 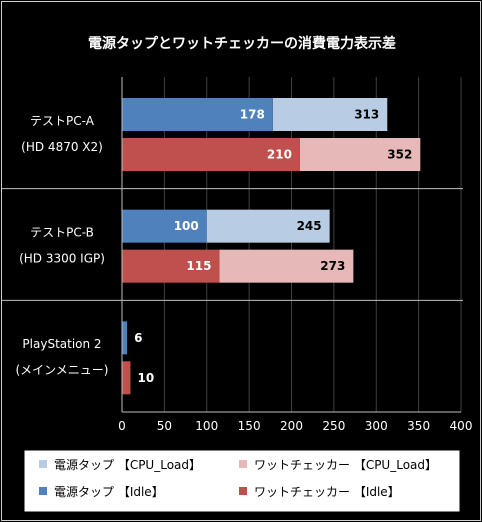 What do you see at coordinates (279, 155) in the screenshot?
I see `data-label-idle: 210` at bounding box center [279, 155].